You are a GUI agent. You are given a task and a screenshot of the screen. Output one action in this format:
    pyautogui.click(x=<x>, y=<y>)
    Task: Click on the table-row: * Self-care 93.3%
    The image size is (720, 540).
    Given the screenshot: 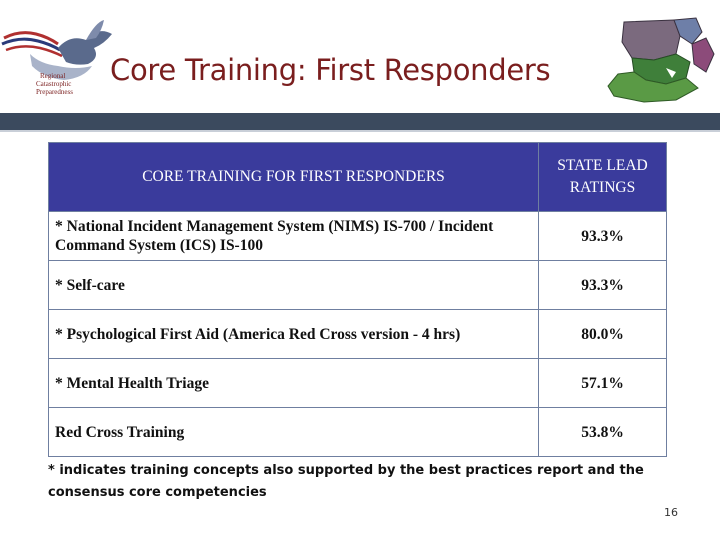 What is the action you would take?
    pyautogui.click(x=357, y=285)
    